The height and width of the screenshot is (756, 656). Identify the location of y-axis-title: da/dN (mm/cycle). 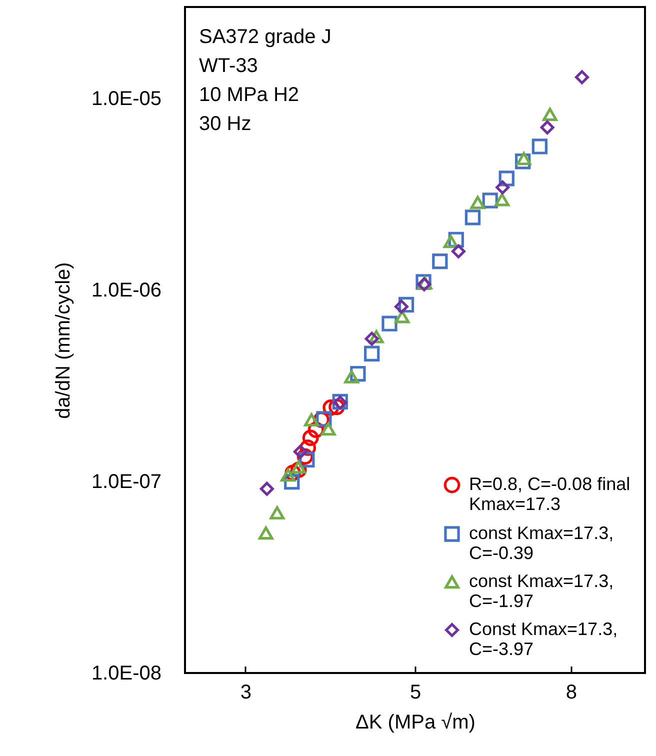
(63, 340).